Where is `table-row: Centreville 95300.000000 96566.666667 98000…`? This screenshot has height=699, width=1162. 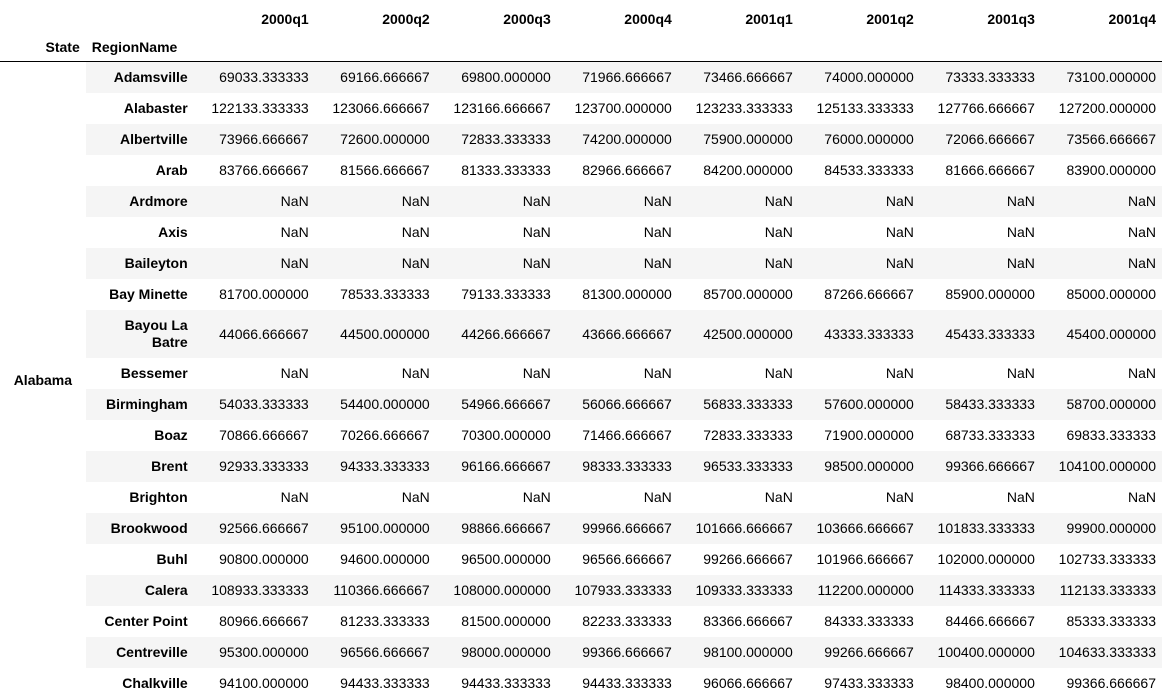
table-row: Centreville 95300.000000 96566.666667 98000… is located at coordinates (581, 652).